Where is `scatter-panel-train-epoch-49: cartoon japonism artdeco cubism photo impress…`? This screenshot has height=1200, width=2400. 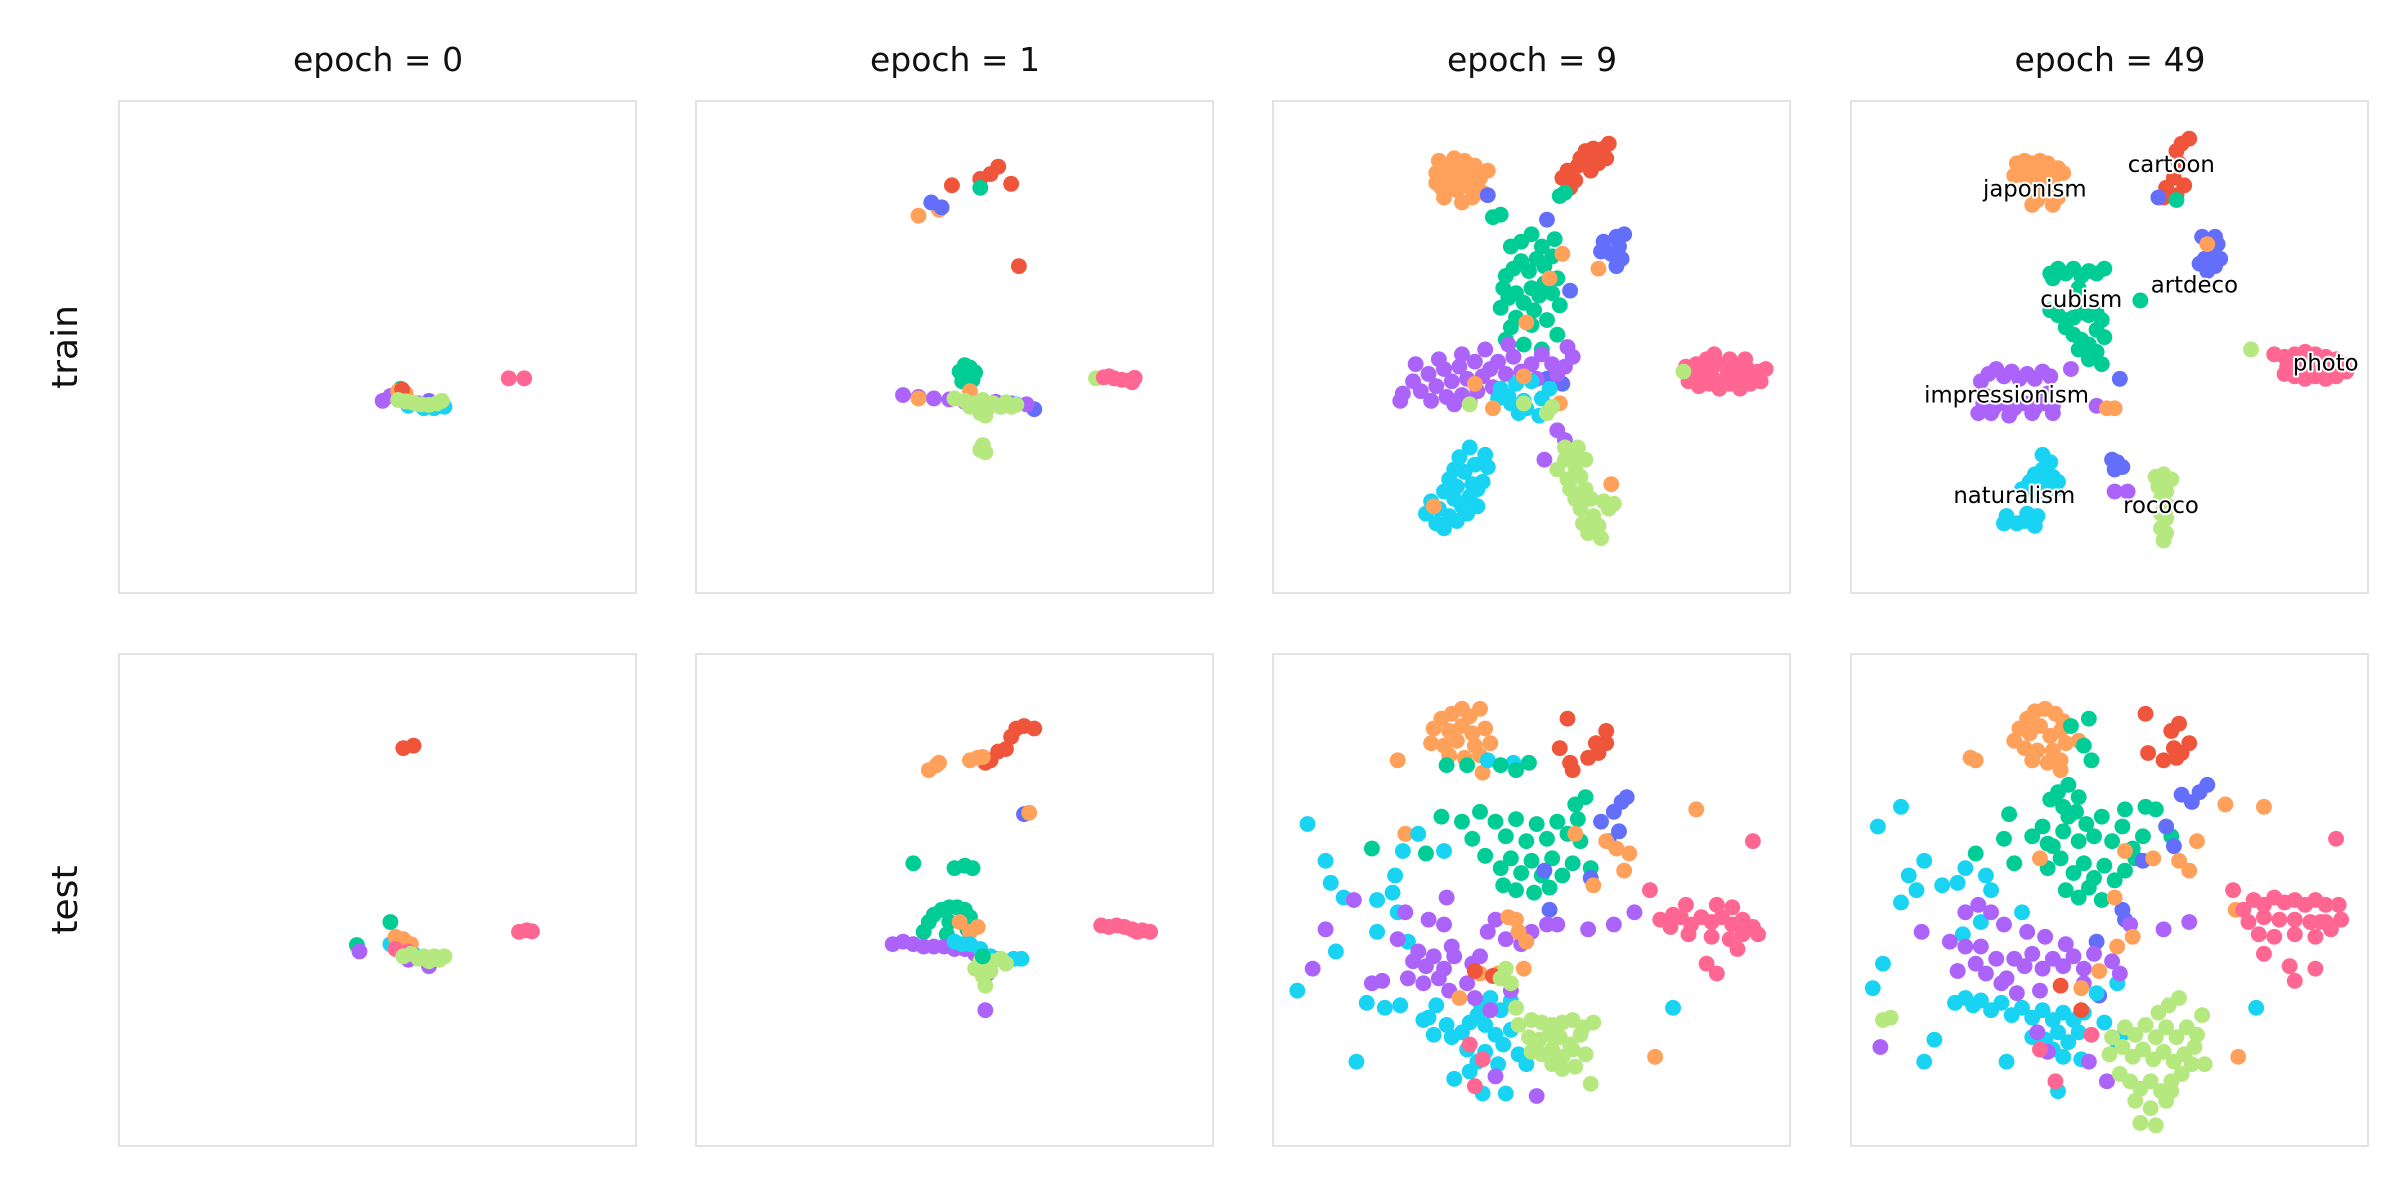
scatter-panel-train-epoch-49: cartoon japonism artdeco cubism photo impress… is located at coordinates (2109, 347).